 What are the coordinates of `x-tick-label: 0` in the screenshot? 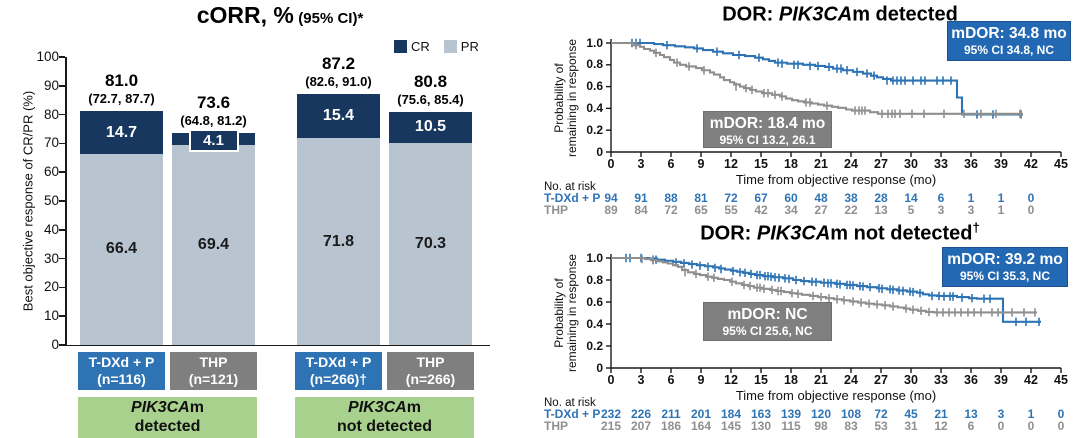 It's located at (611, 380).